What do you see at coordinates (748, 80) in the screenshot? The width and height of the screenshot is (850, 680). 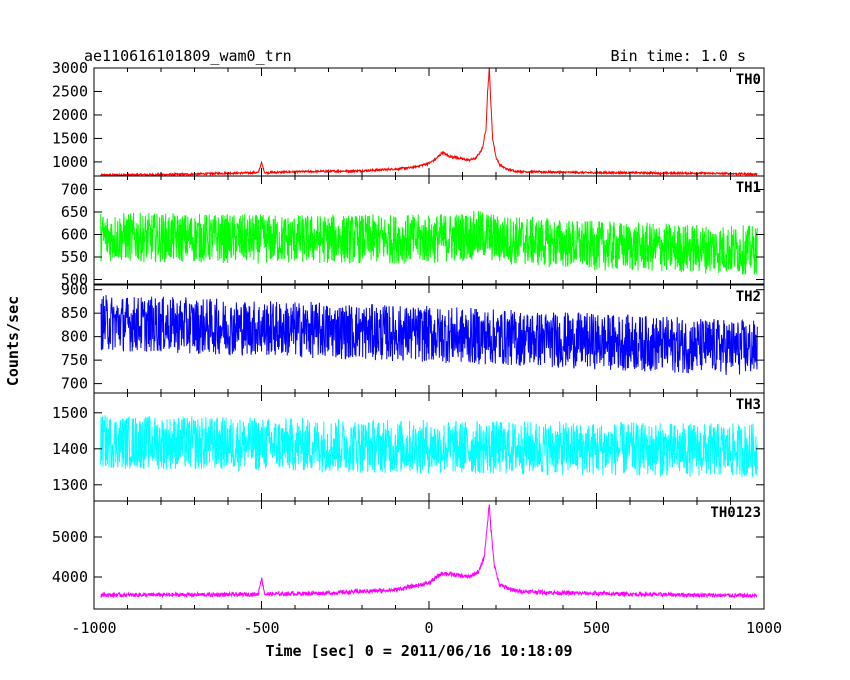 I see `panel-label: TH0` at bounding box center [748, 80].